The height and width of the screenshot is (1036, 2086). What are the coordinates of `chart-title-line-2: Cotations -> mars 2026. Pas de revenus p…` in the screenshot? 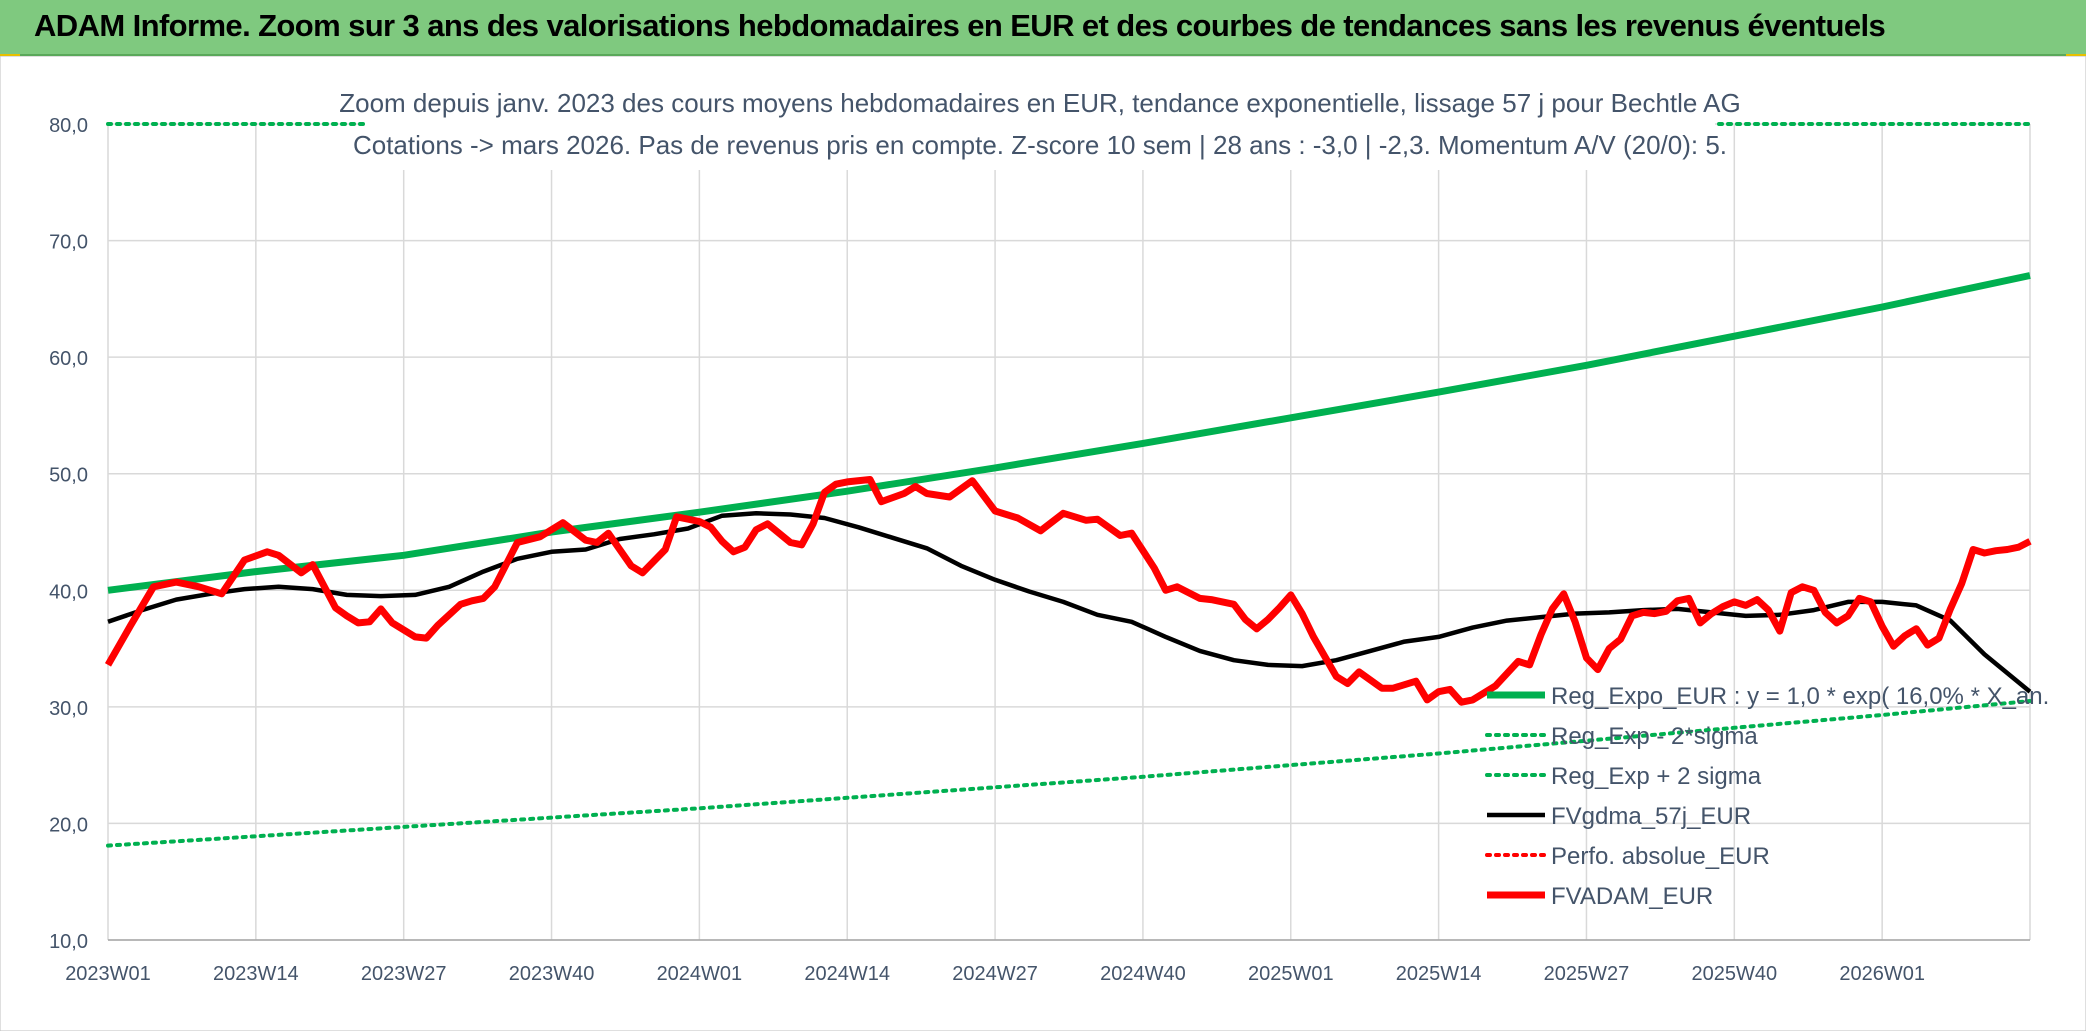 It's located at (1040, 145).